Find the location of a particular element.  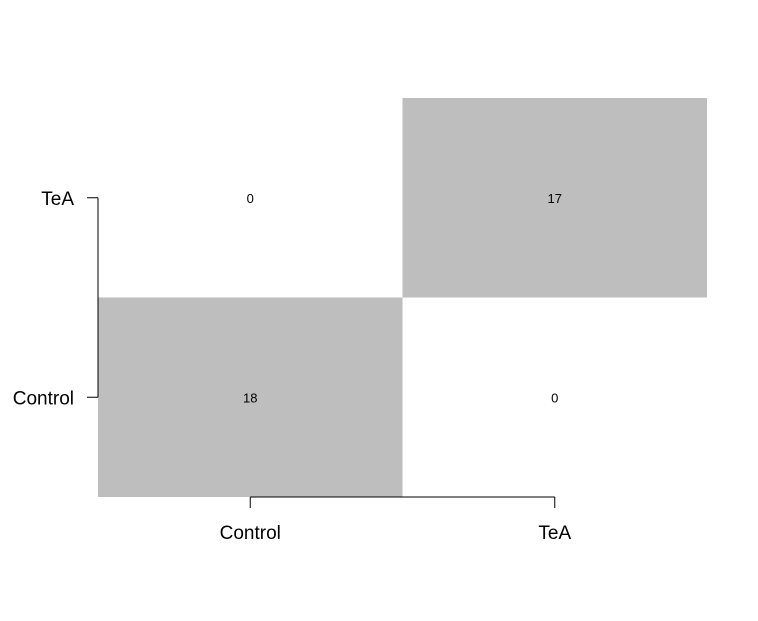

y-tick-label: TeA is located at coordinates (57, 199).